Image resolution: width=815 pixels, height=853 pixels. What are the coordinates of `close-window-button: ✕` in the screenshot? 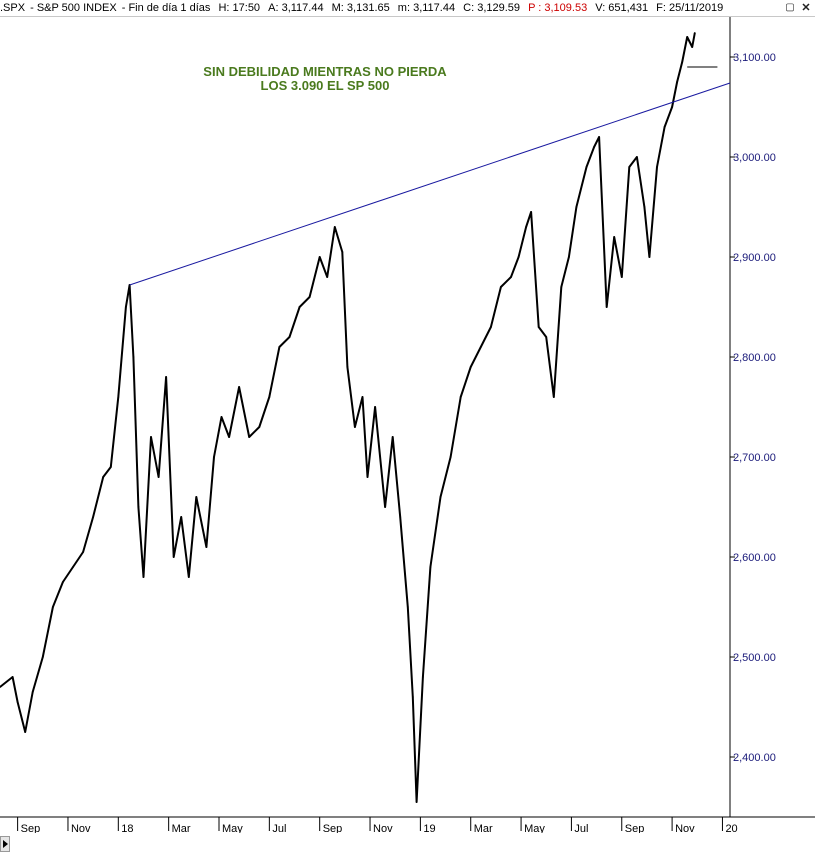 It's located at (806, 8).